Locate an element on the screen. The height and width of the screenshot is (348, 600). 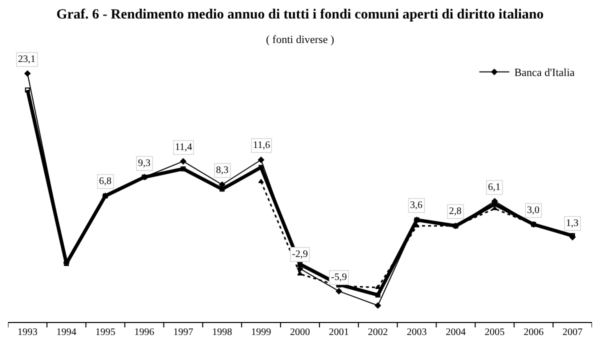
x-tick-label: 2007 is located at coordinates (572, 332).